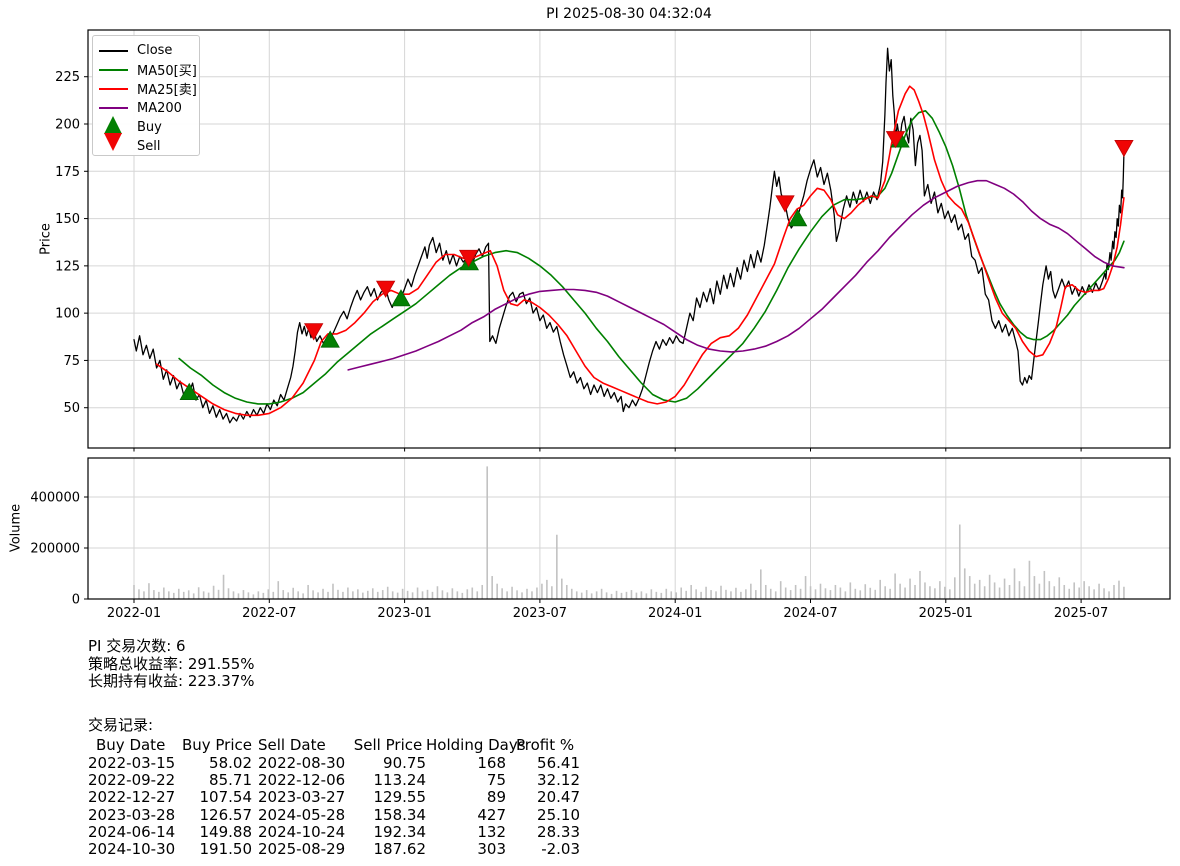 This screenshot has height=866, width=1180. I want to click on ma25-line-swatch, so click(113, 89).